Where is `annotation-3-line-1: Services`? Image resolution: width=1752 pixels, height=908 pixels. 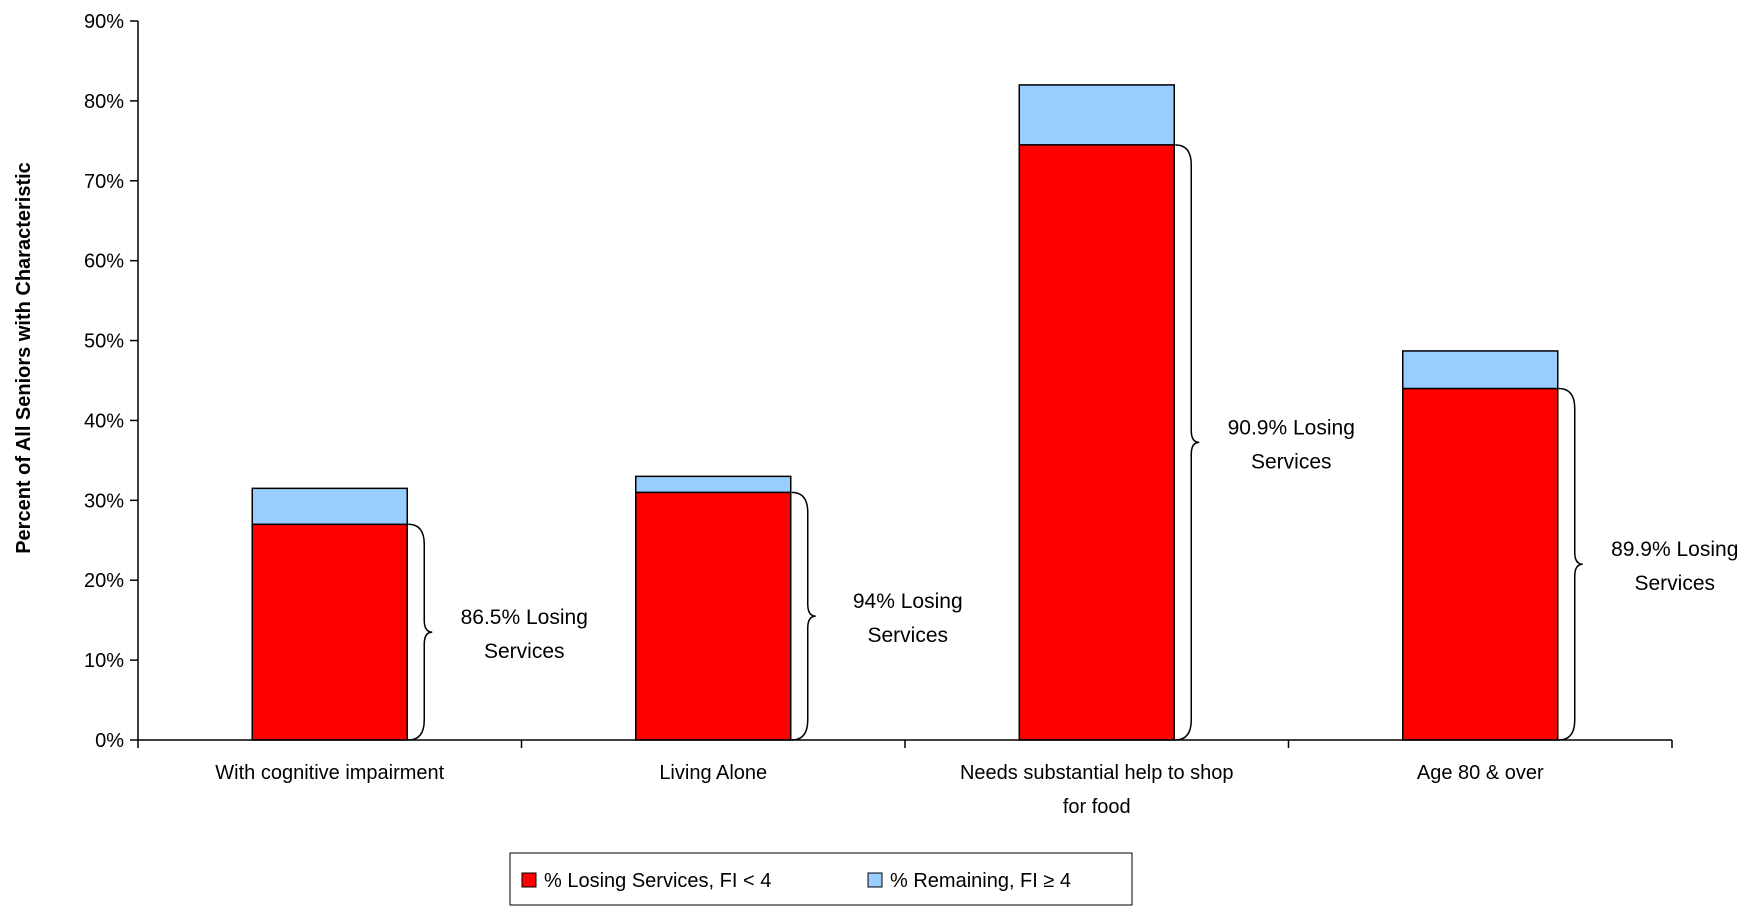 annotation-3-line-1: Services is located at coordinates (1674, 583).